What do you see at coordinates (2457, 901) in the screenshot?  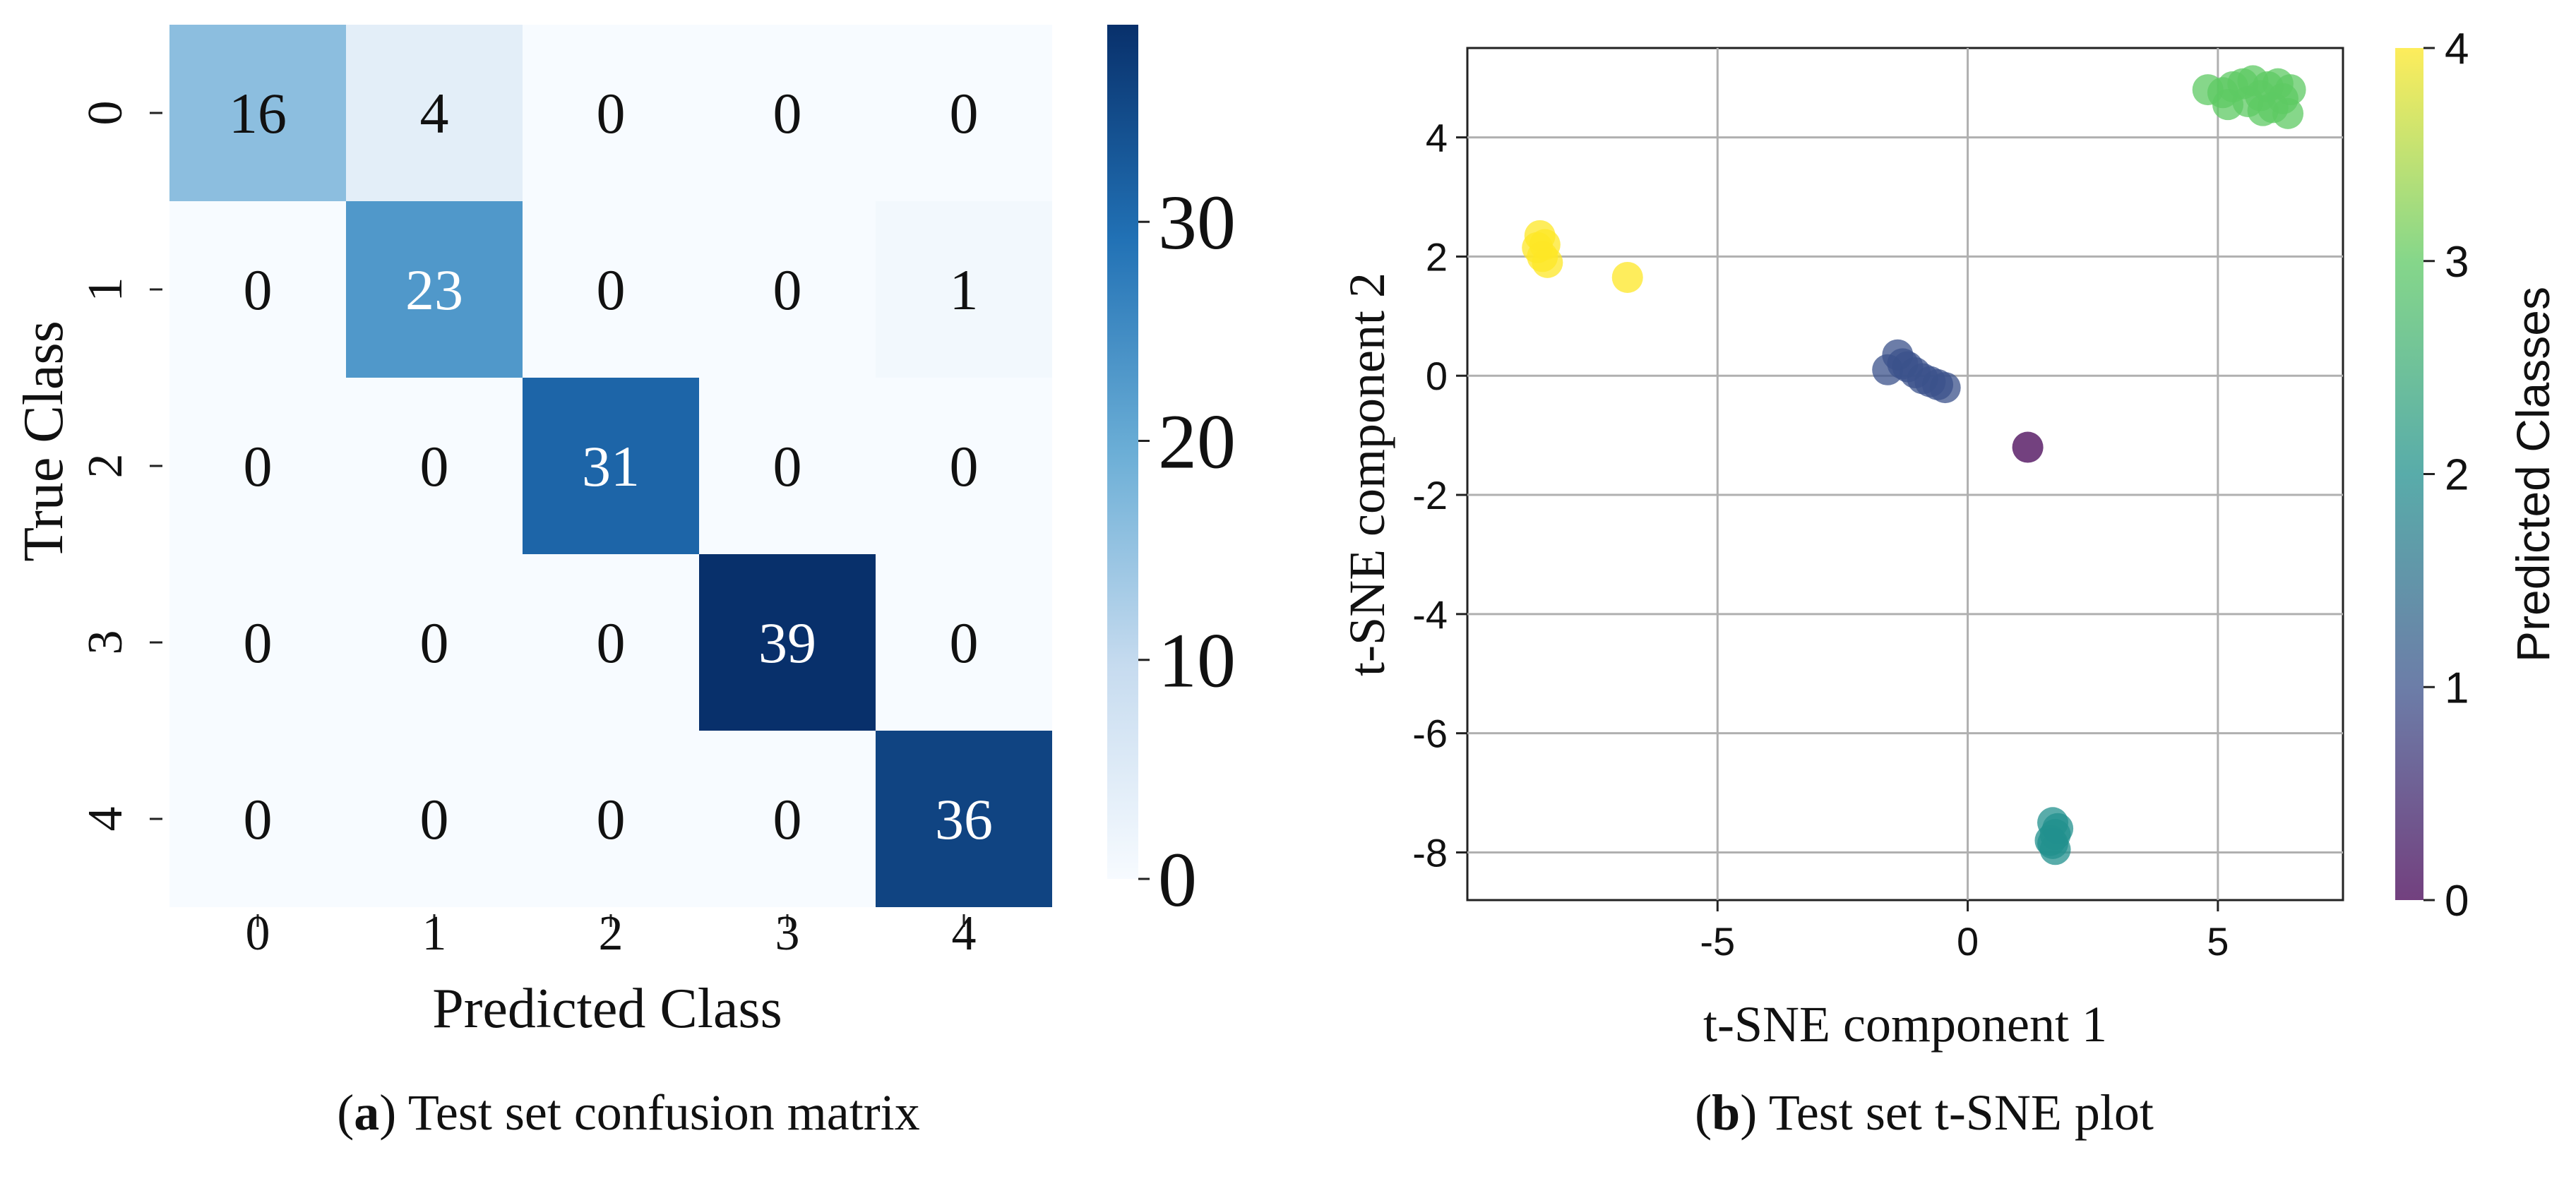 I see `tsne-colorbar-tick-label: 0` at bounding box center [2457, 901].